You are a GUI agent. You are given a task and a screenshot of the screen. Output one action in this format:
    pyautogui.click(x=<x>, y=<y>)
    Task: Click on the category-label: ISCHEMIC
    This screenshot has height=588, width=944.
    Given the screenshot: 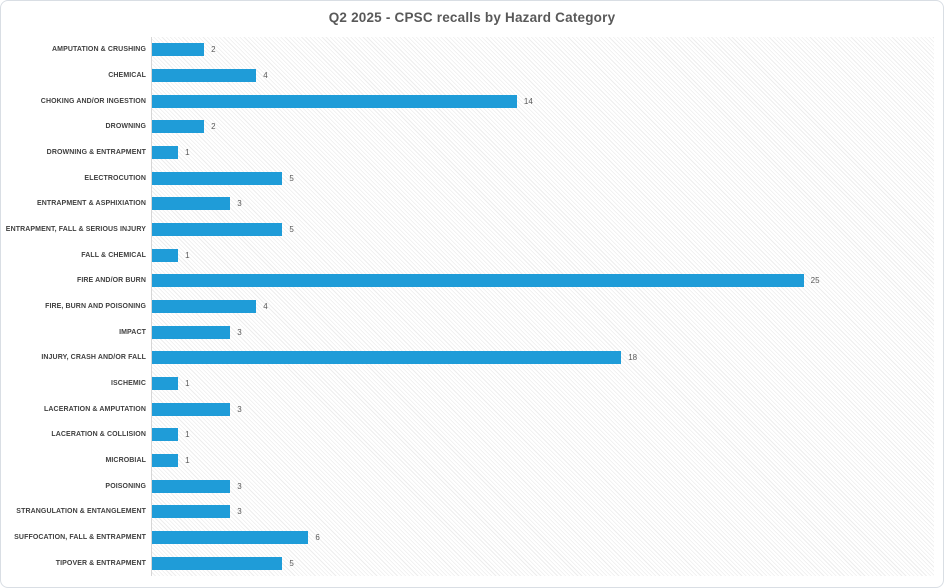 What is the action you would take?
    pyautogui.click(x=128, y=384)
    